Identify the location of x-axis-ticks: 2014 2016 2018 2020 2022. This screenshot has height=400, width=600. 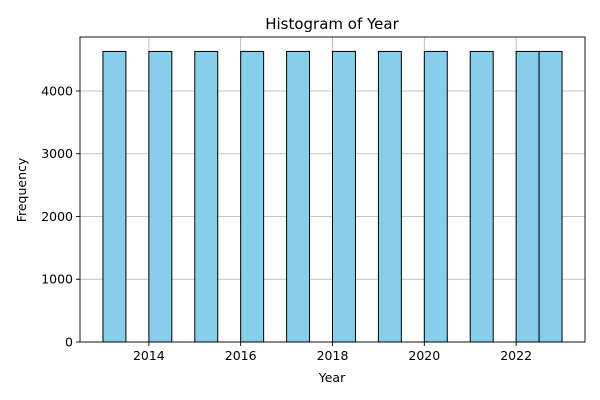
(332, 352).